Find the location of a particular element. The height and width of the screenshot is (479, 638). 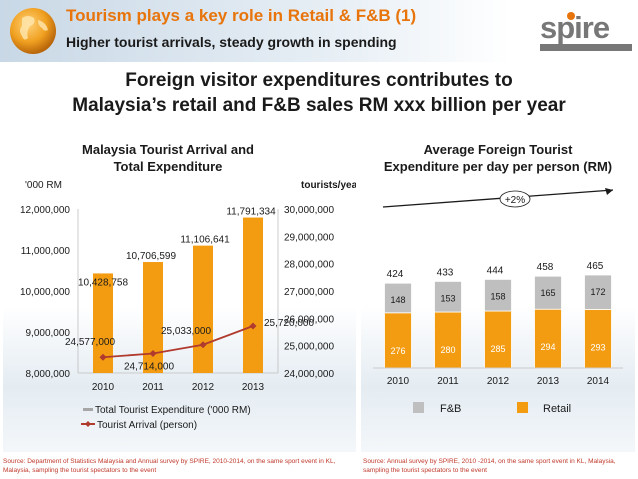

right-y-tick: 28,000,000 is located at coordinates (309, 265).